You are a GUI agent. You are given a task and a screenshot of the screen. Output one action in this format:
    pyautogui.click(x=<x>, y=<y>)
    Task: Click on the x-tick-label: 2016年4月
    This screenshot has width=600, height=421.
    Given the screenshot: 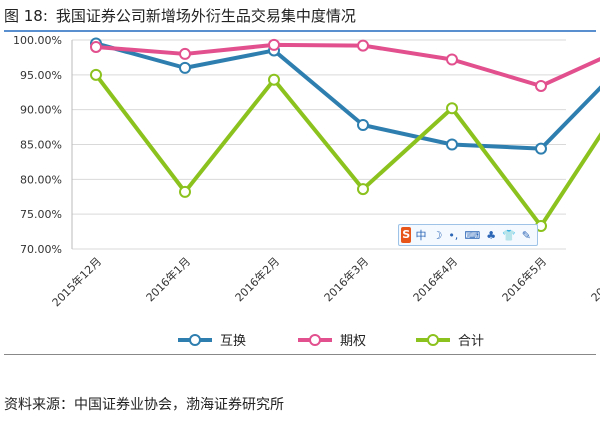 What is the action you would take?
    pyautogui.click(x=435, y=279)
    